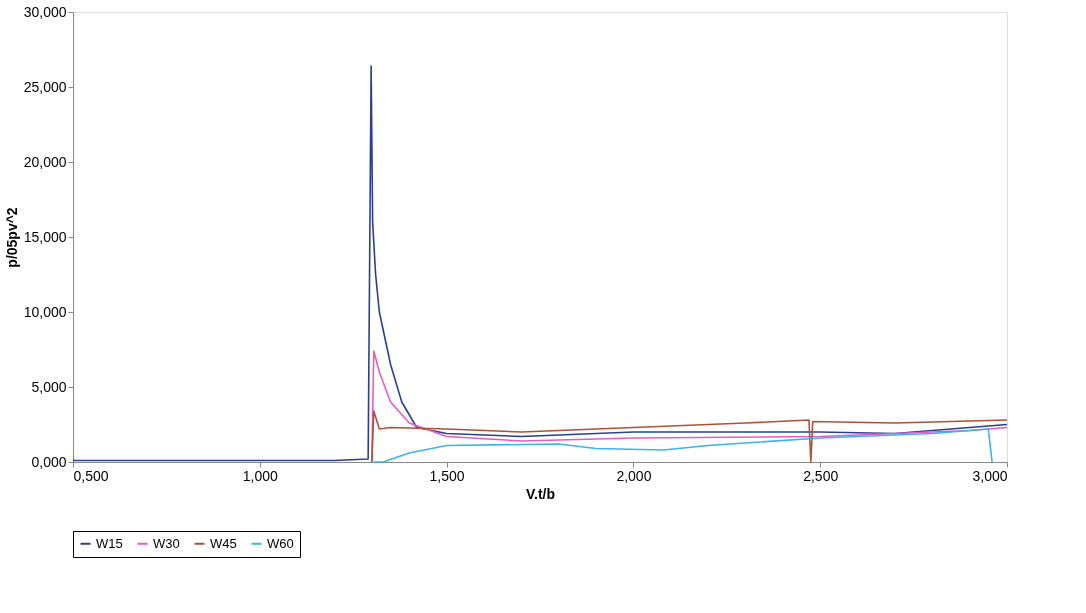 This screenshot has height=613, width=1086. Describe the element at coordinates (540, 493) in the screenshot. I see `x-axis-title: V.t/b` at that location.